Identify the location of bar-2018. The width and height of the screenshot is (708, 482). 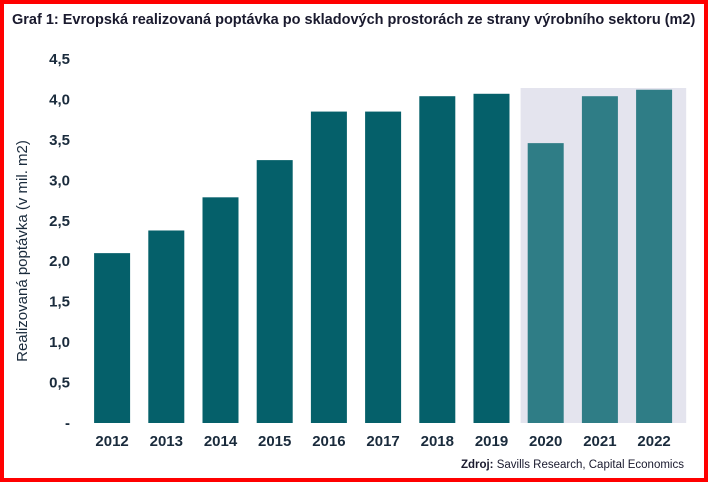
(437, 259).